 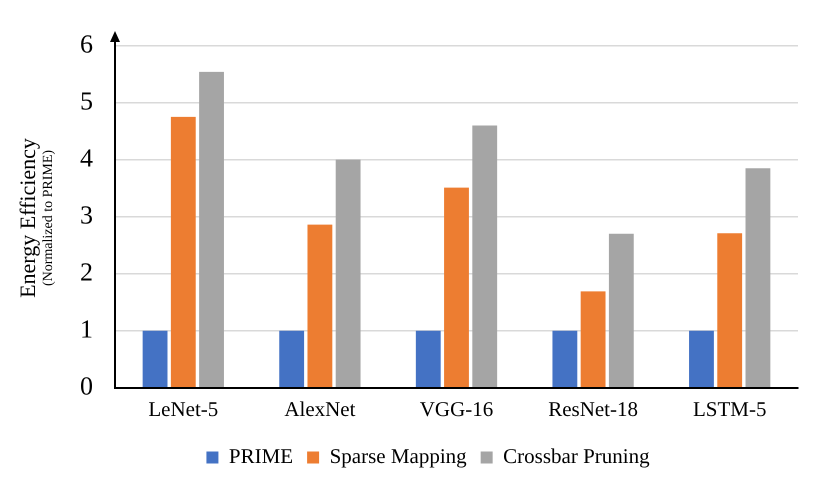 What do you see at coordinates (729, 408) in the screenshot?
I see `x-tick-label: LSTM-5` at bounding box center [729, 408].